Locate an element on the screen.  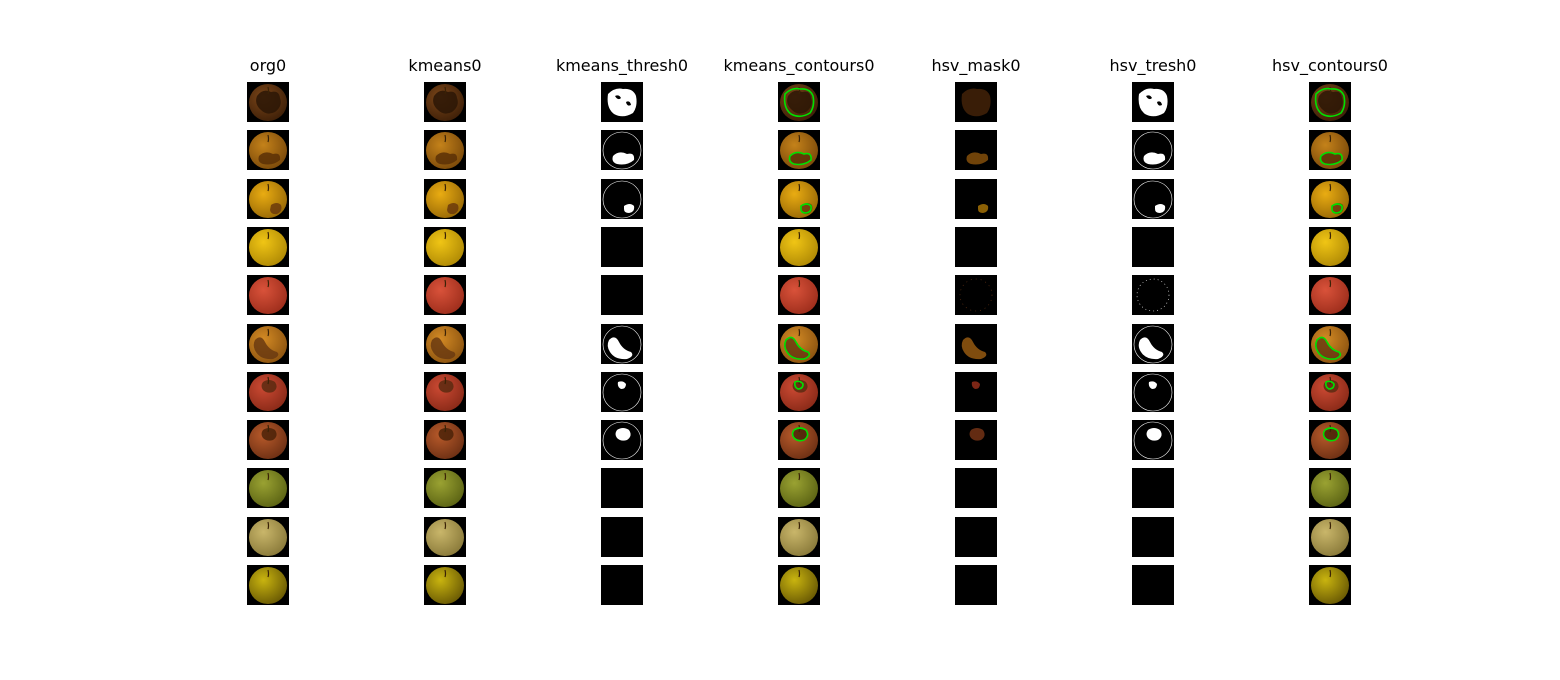
column-title-hsv-contours0: hsv_contours0 is located at coordinates (1330, 65).